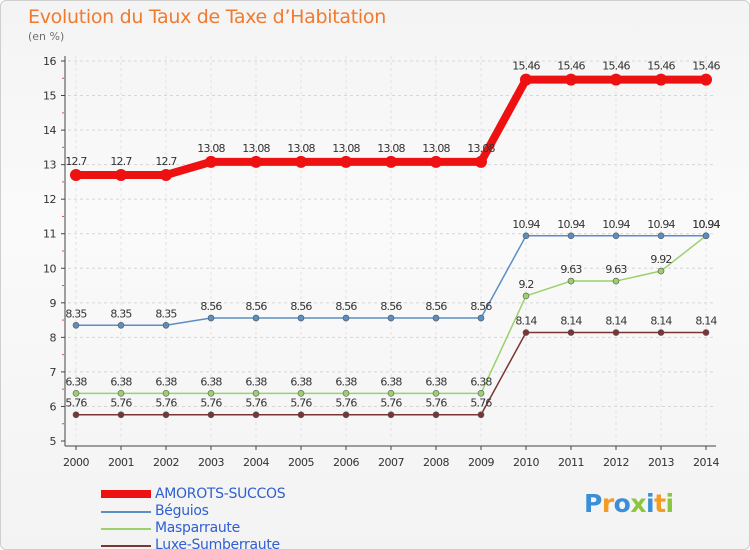 This screenshot has height=550, width=750. Describe the element at coordinates (346, 462) in the screenshot. I see `x-tick-label: 2006` at that location.